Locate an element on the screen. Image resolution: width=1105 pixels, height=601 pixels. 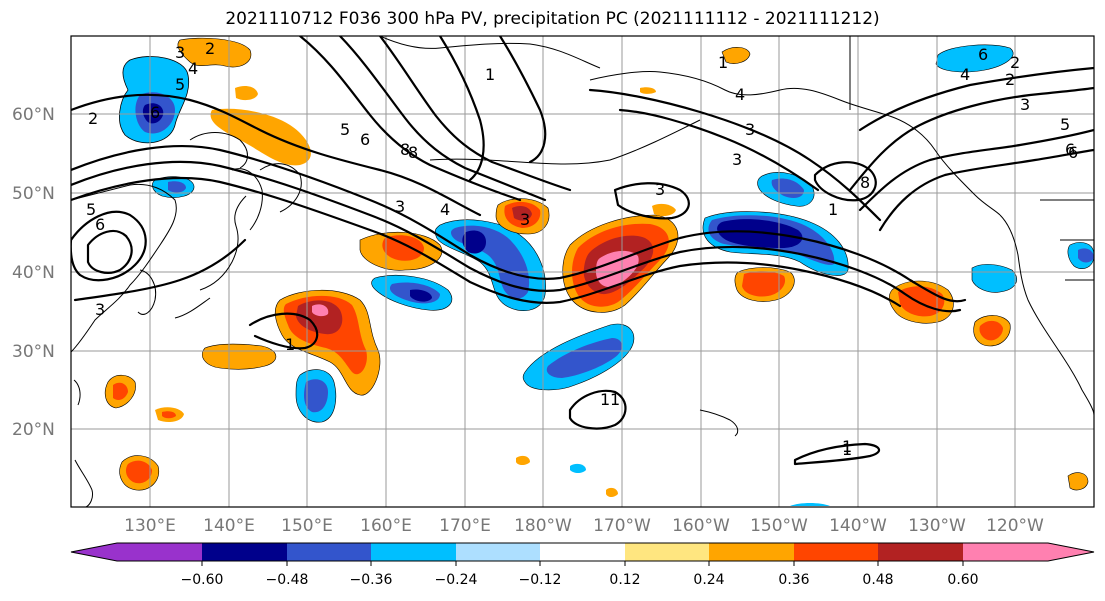
colorbar-outline is located at coordinates (582, 552).